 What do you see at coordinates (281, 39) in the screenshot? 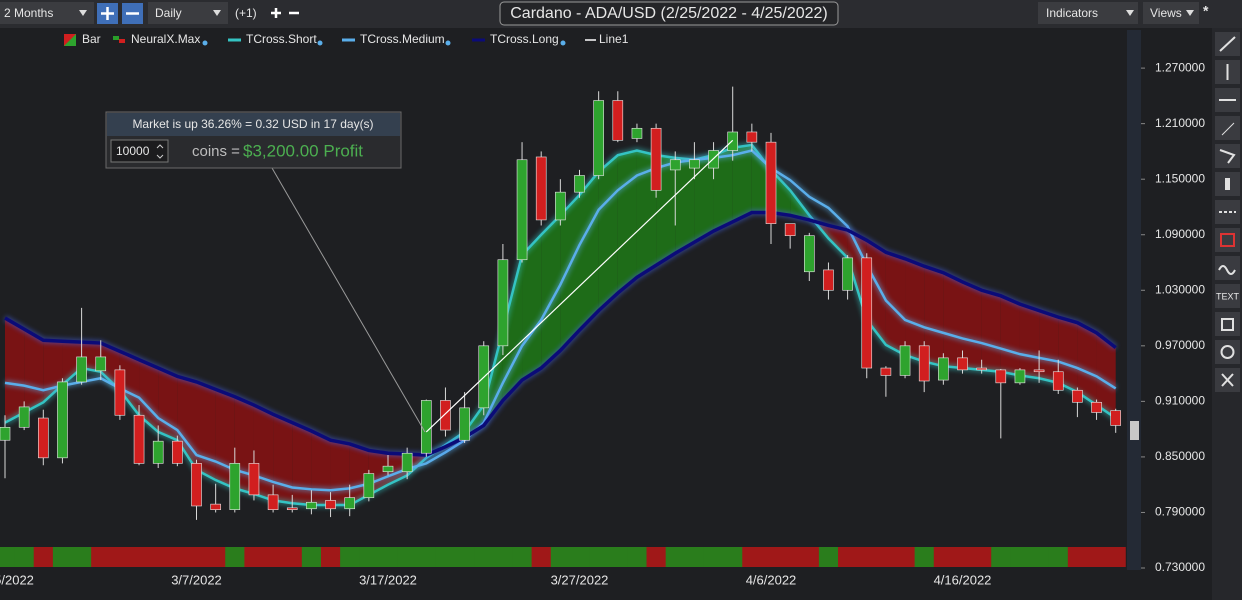
I see `legend-label: TCross.Short` at bounding box center [281, 39].